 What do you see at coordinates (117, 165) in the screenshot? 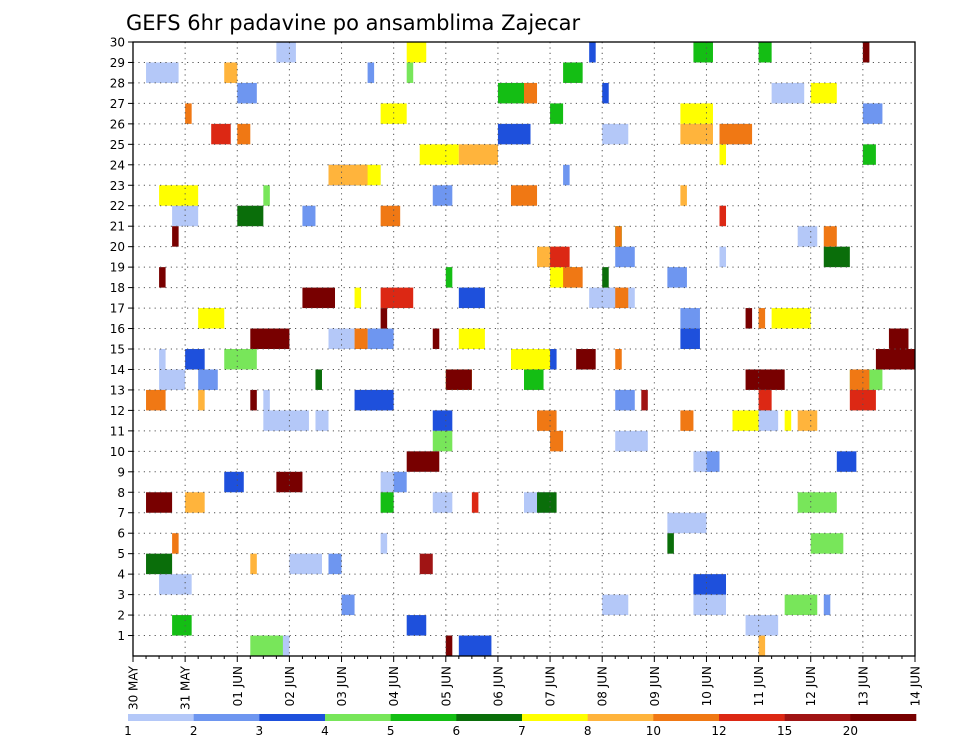
I see `y-tick-label: 24` at bounding box center [117, 165].